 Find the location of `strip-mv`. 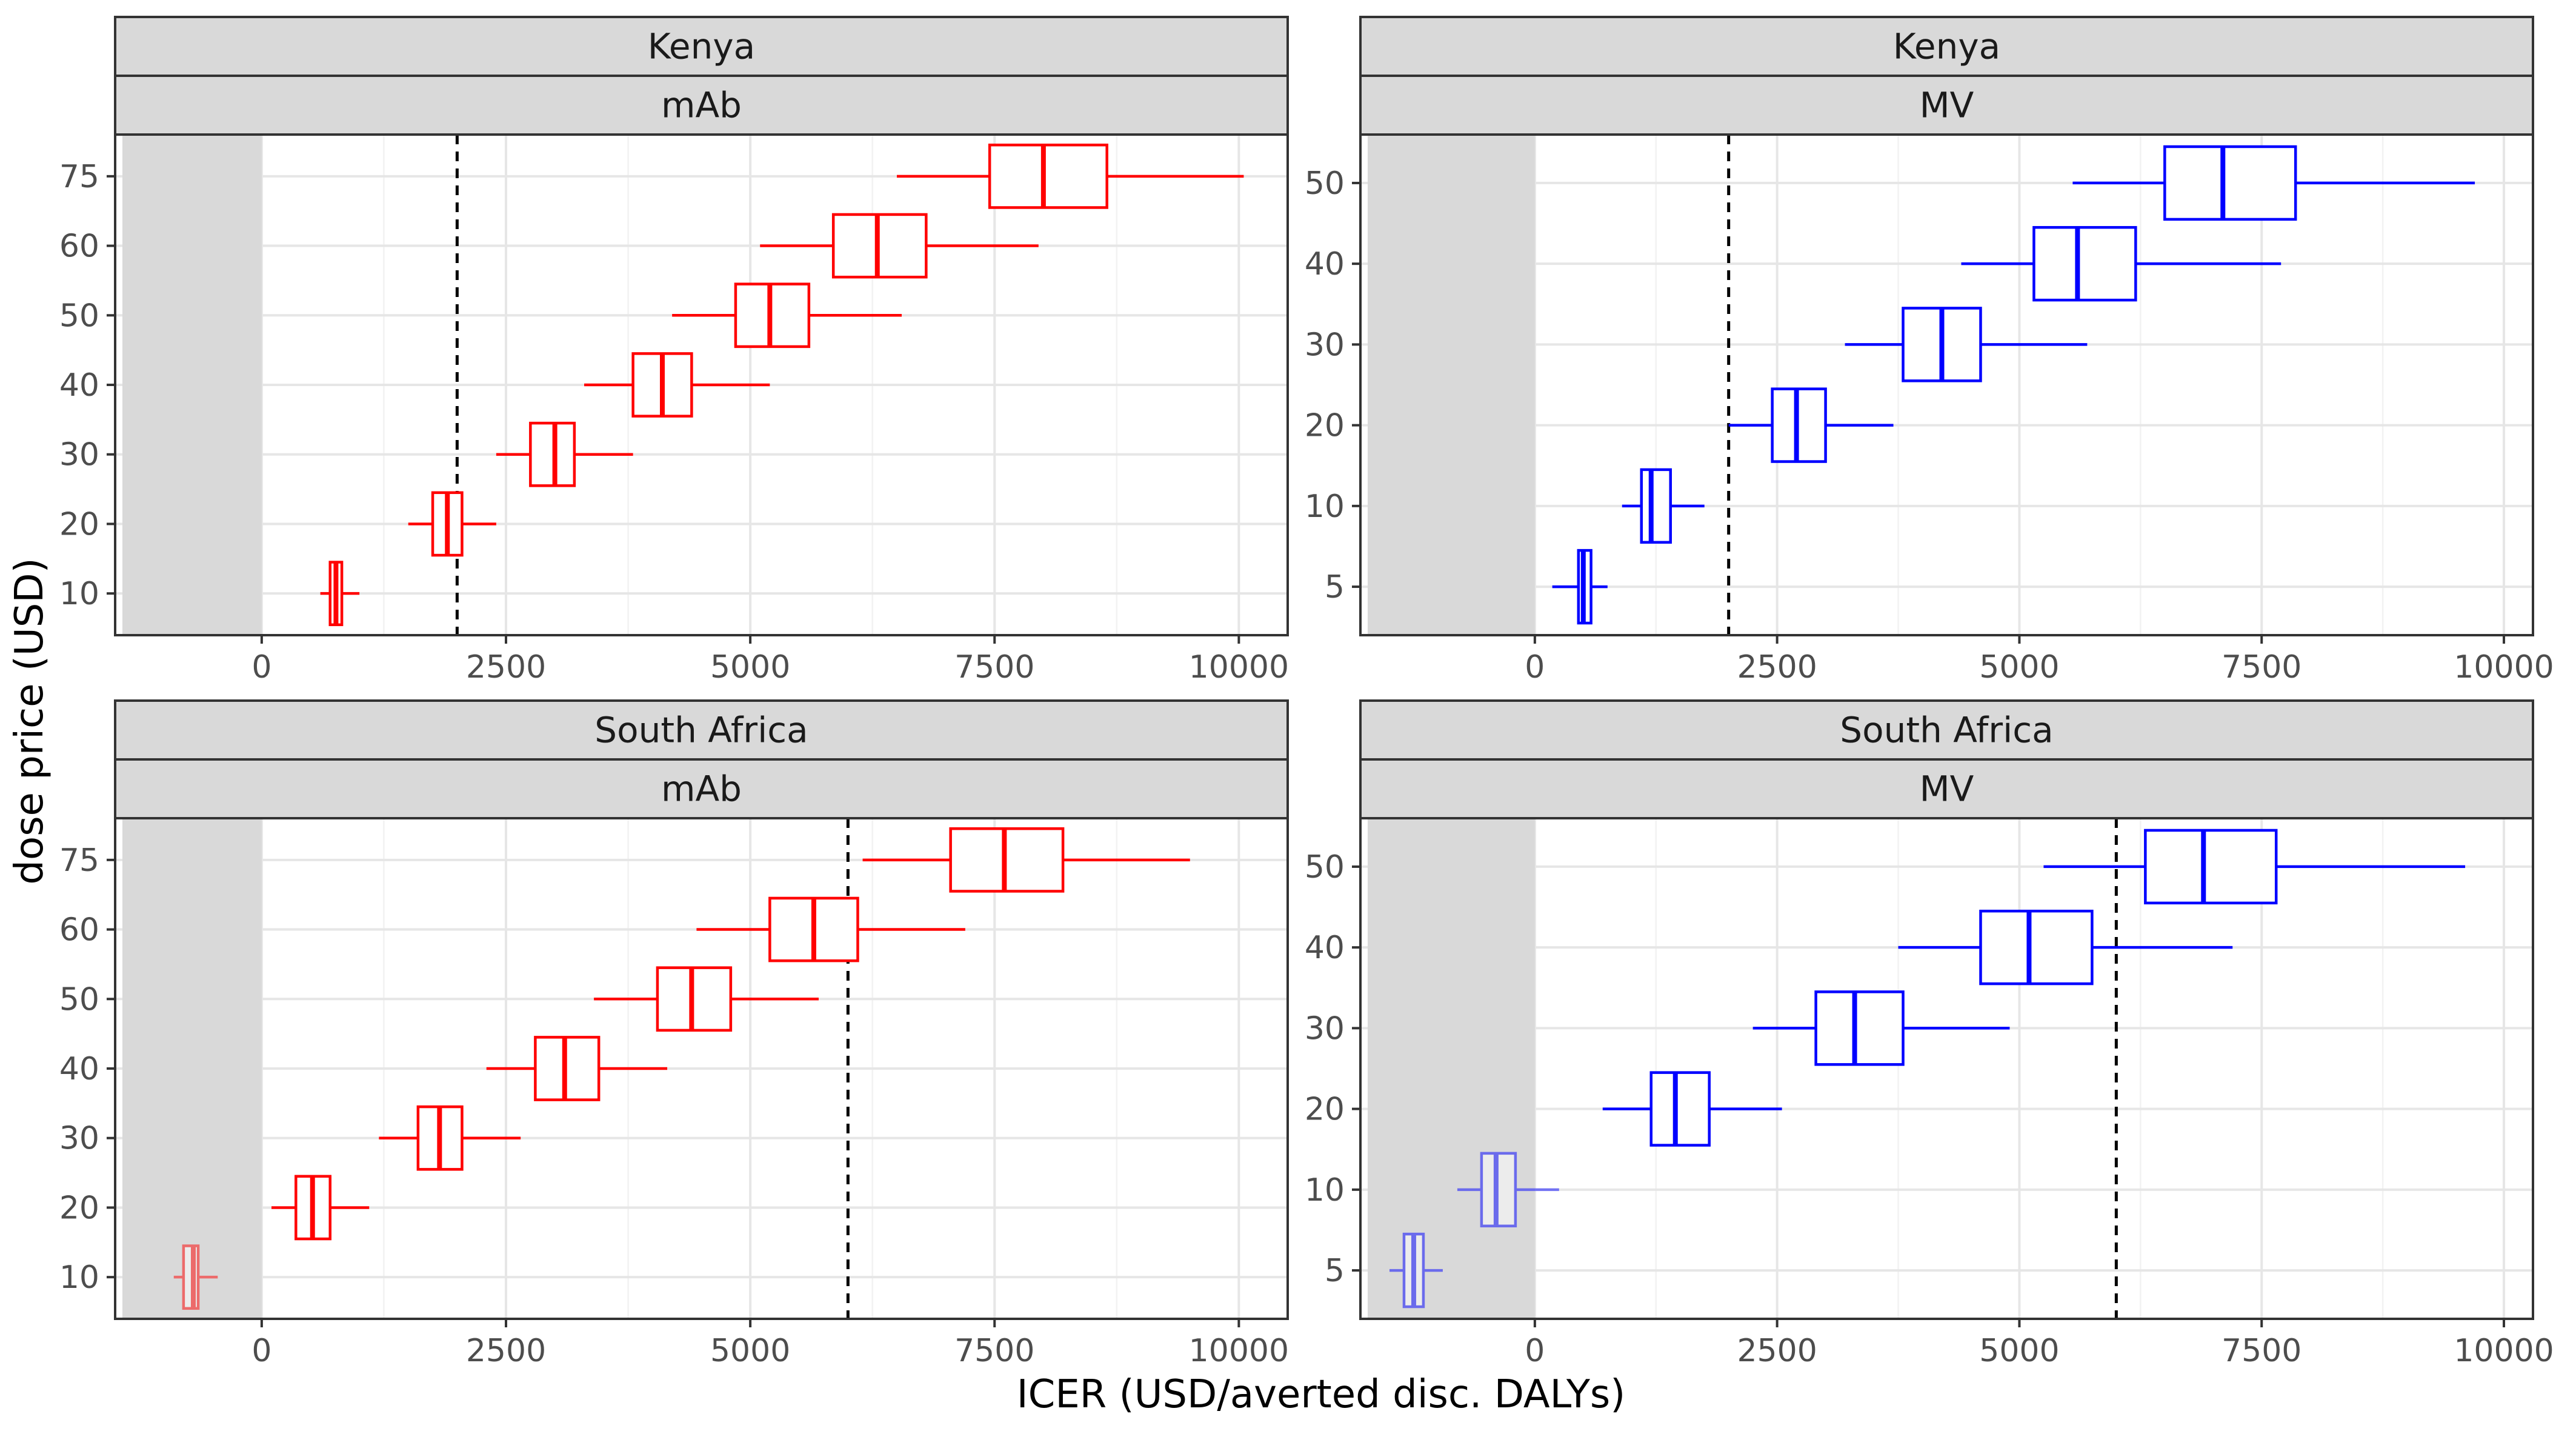

strip-mv is located at coordinates (1946, 106).